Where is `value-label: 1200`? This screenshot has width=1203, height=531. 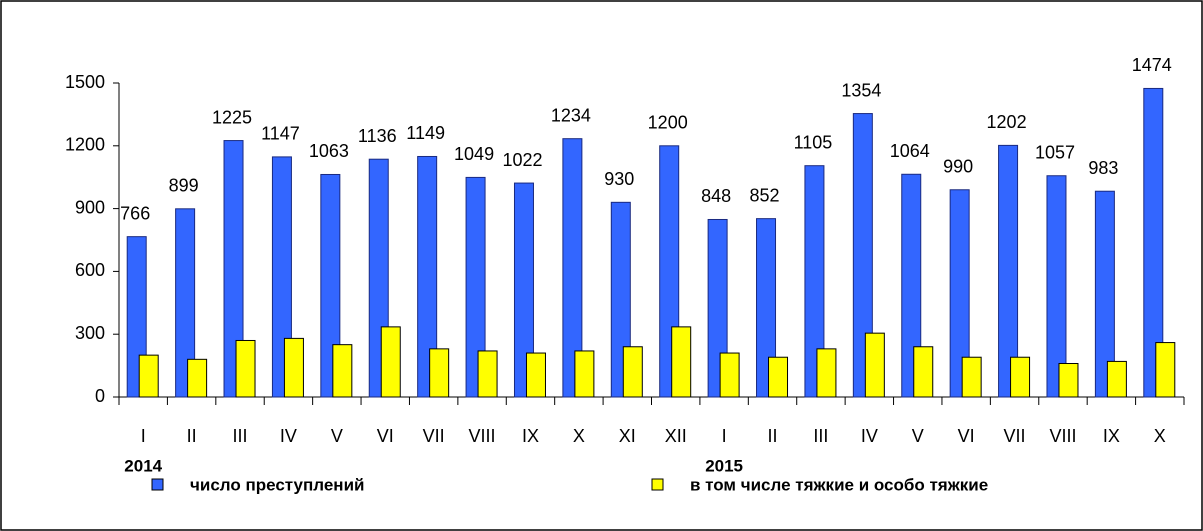
value-label: 1200 is located at coordinates (668, 123).